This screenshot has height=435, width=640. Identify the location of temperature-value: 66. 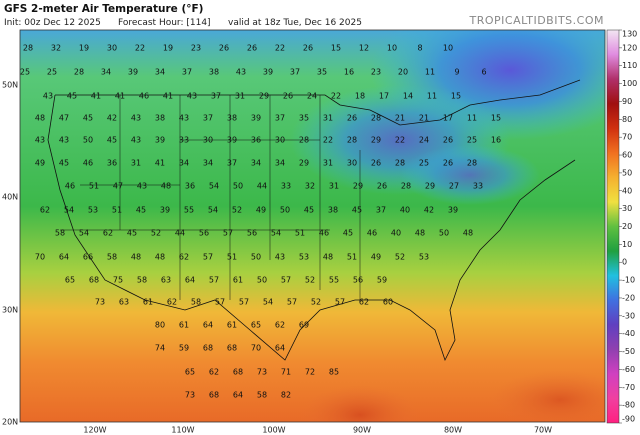
(88, 257).